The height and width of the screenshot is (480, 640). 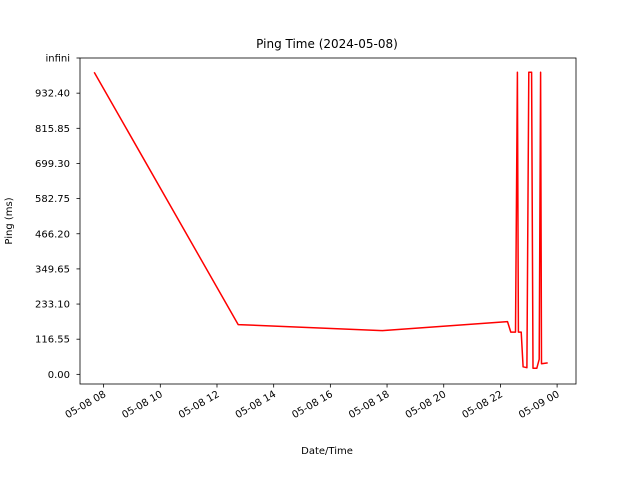 I want to click on y-tick-label: 699.30, so click(x=52, y=164).